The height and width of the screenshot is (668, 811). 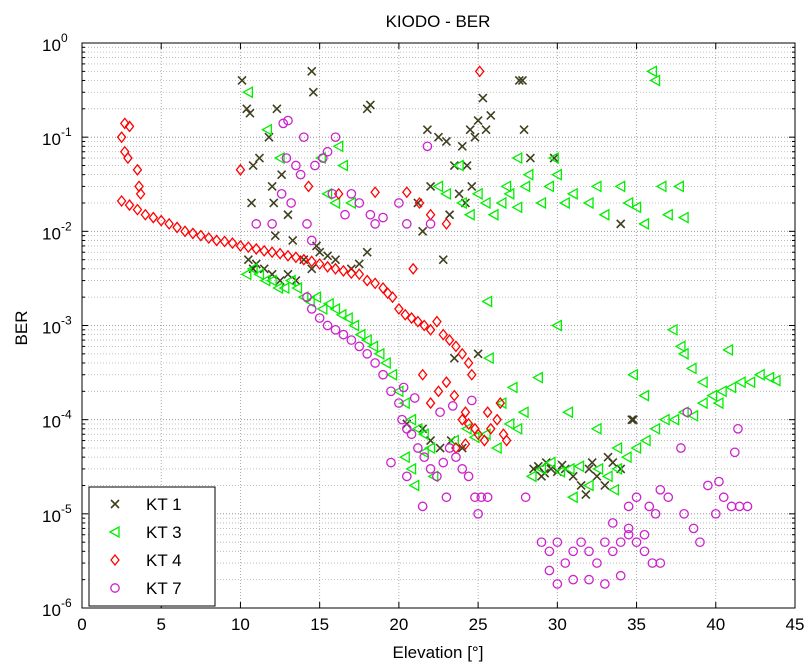 I want to click on legend-marker, so click(x=115, y=588).